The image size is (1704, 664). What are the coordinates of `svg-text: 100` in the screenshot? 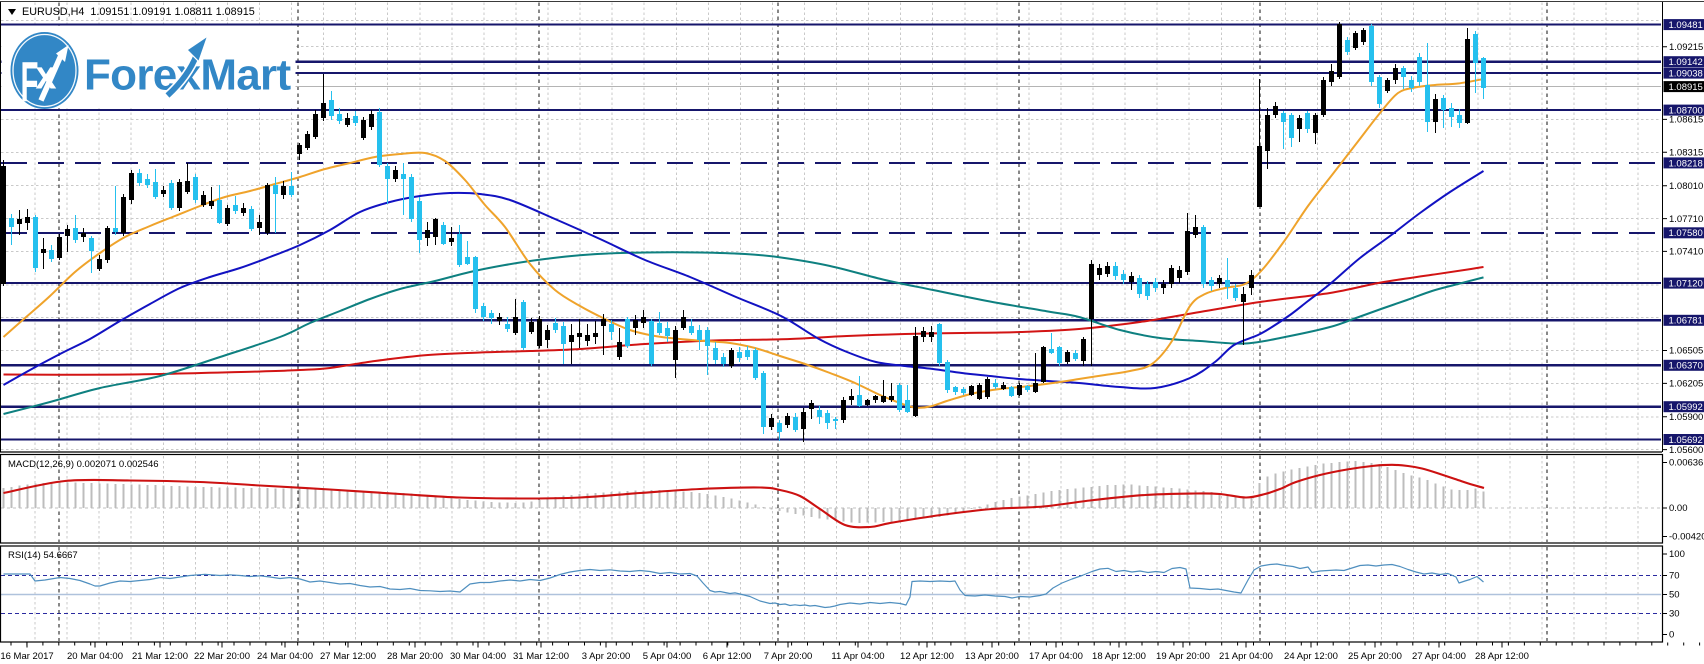 It's located at (1677, 554).